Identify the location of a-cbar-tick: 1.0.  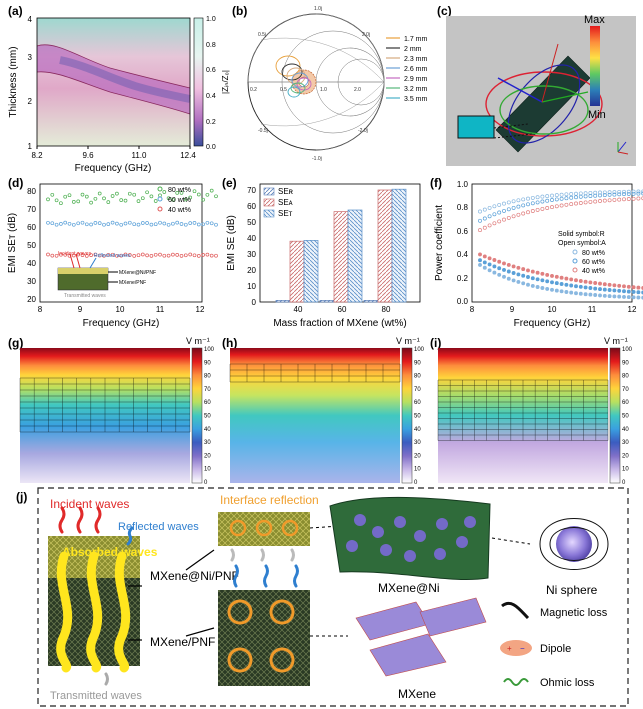
(211, 19).